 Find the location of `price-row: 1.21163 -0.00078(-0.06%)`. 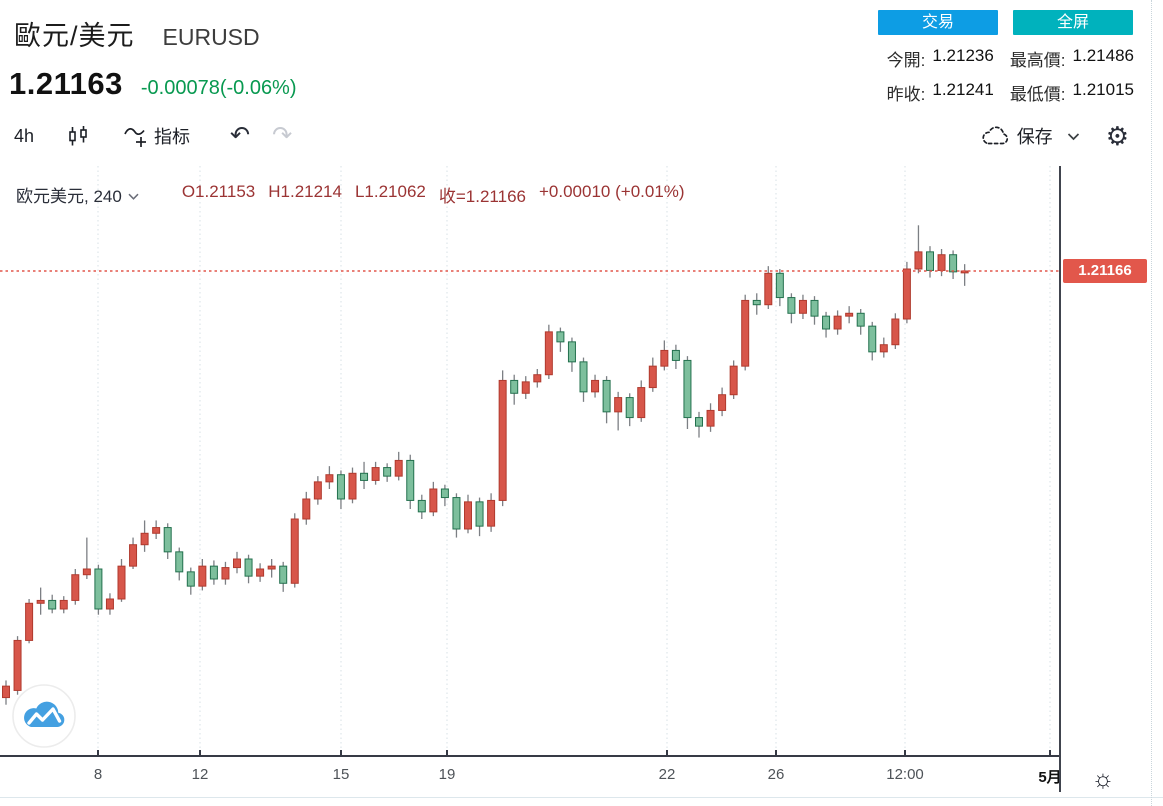

price-row: 1.21163 -0.00078(-0.06%) is located at coordinates (153, 84).